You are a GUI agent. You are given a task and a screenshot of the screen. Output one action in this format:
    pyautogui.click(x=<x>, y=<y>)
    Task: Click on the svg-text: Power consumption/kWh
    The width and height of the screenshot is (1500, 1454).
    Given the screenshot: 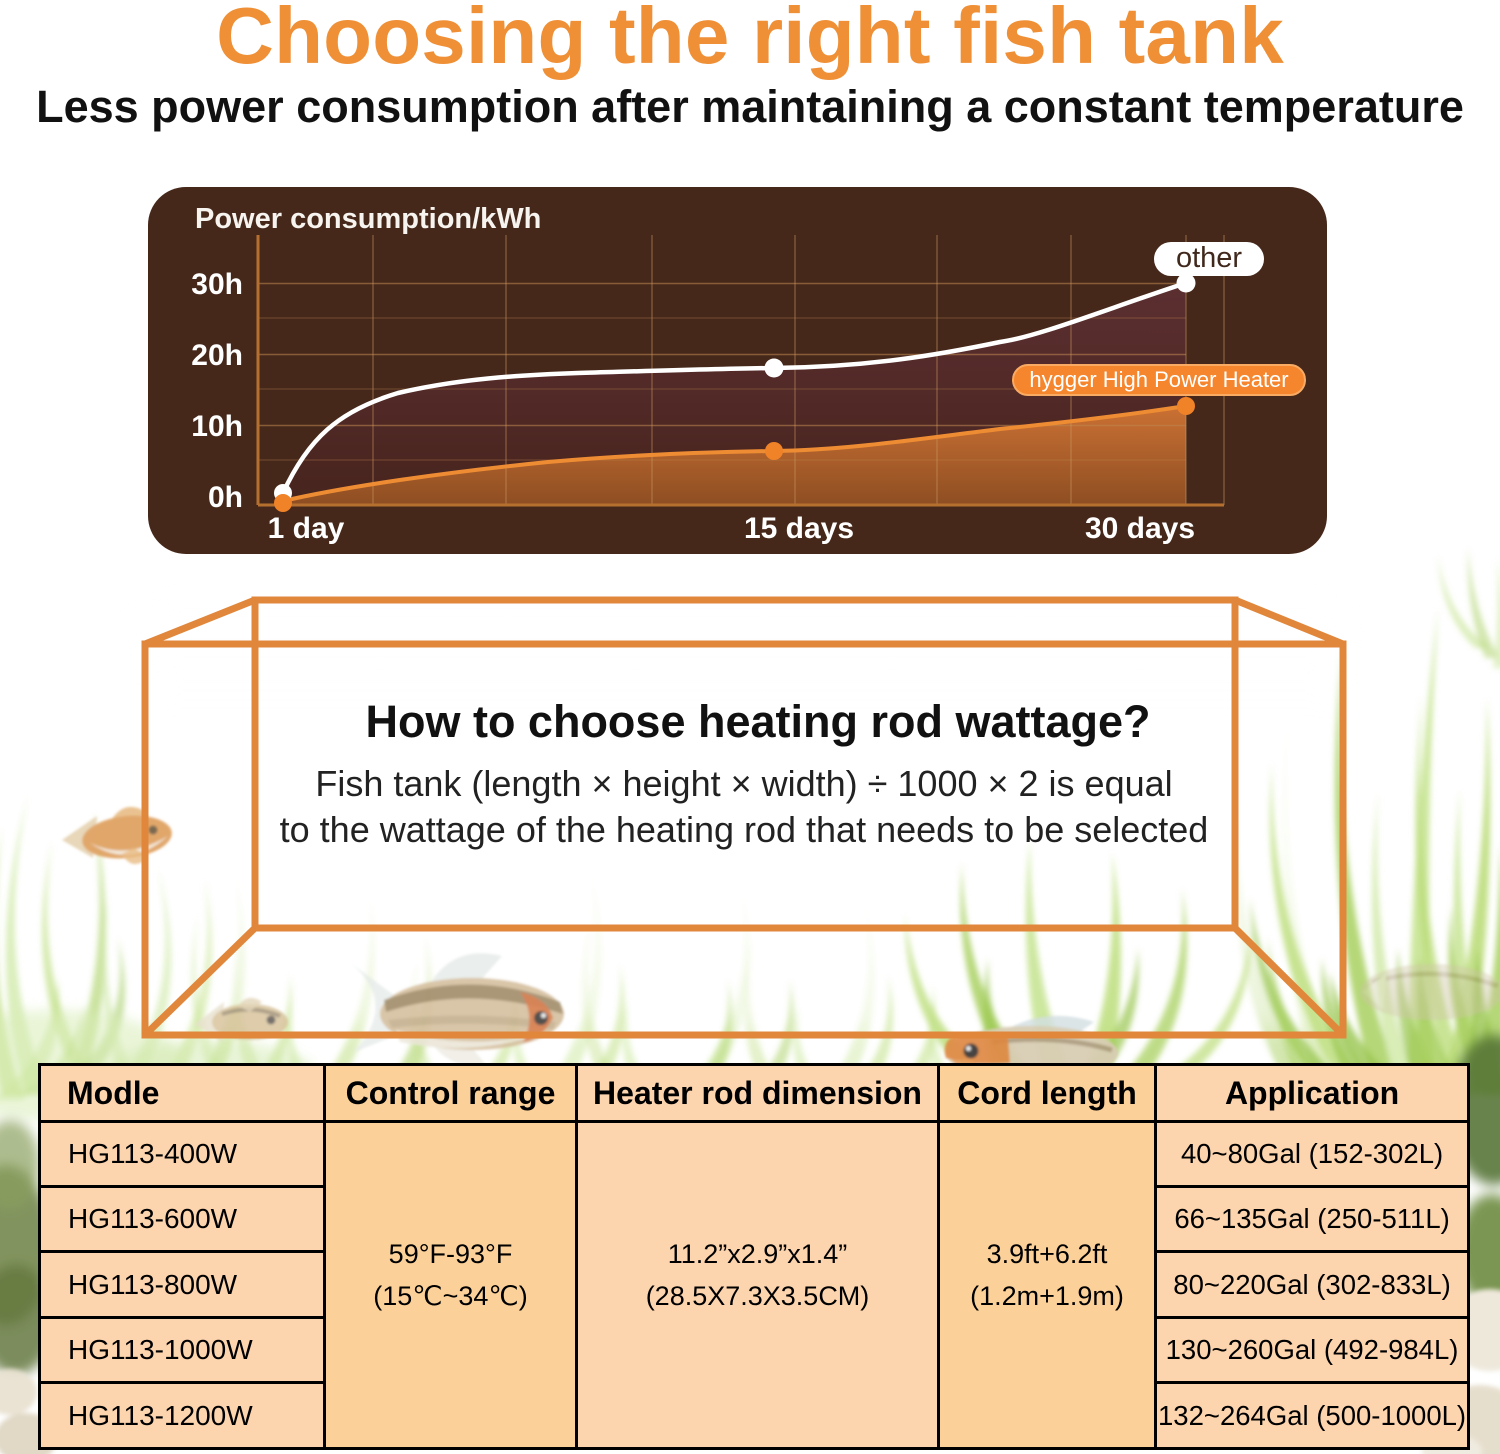 What is the action you would take?
    pyautogui.click(x=368, y=219)
    